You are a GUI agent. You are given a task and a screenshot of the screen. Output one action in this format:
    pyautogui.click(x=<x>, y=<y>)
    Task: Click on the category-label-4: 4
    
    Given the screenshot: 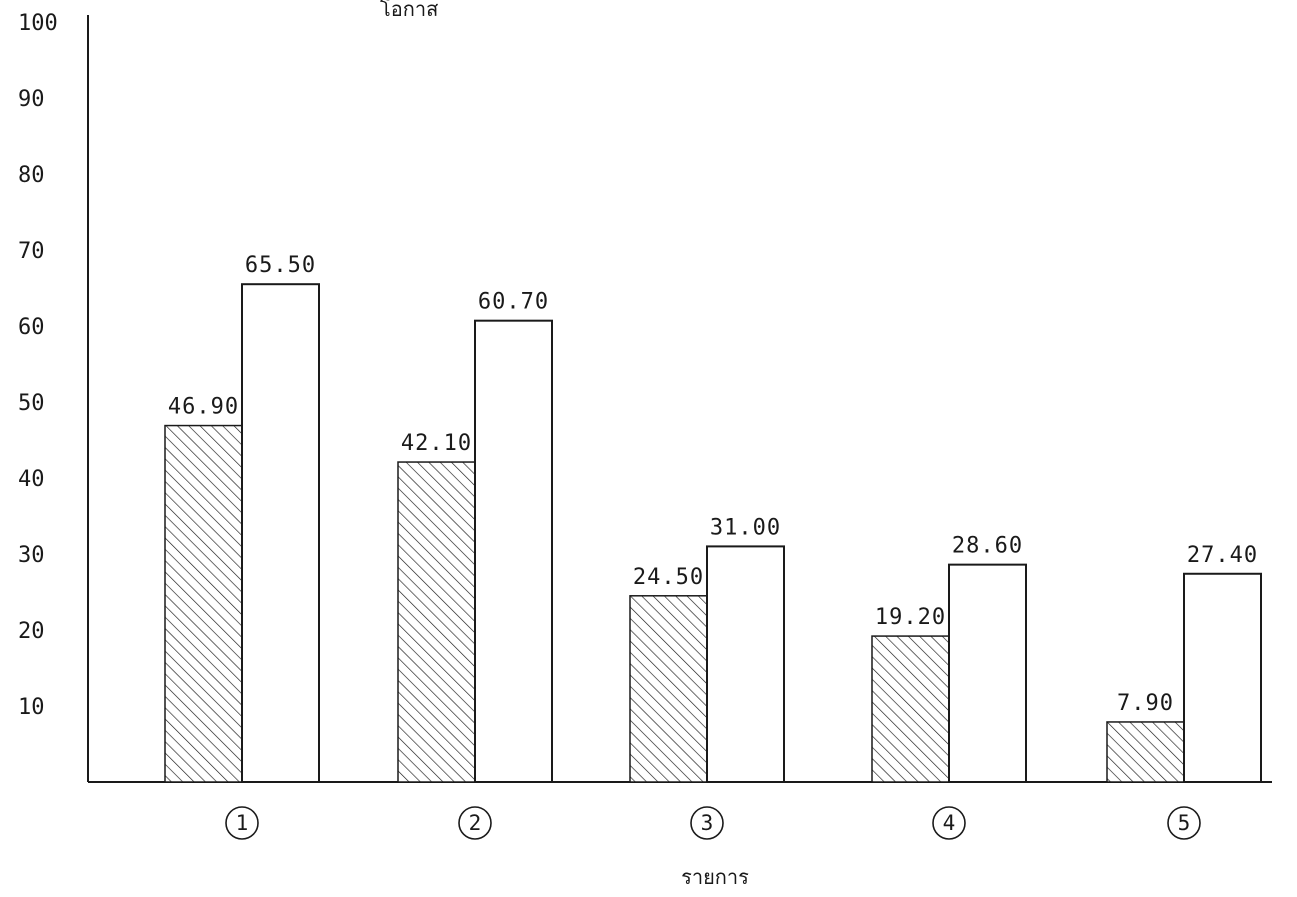 What is the action you would take?
    pyautogui.click(x=949, y=823)
    